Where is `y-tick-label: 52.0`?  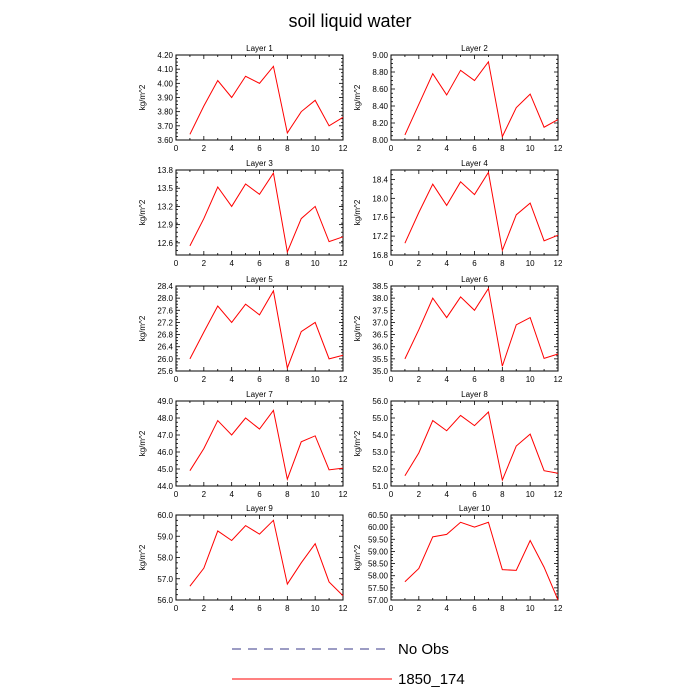
y-tick-label: 52.0 is located at coordinates (380, 469).